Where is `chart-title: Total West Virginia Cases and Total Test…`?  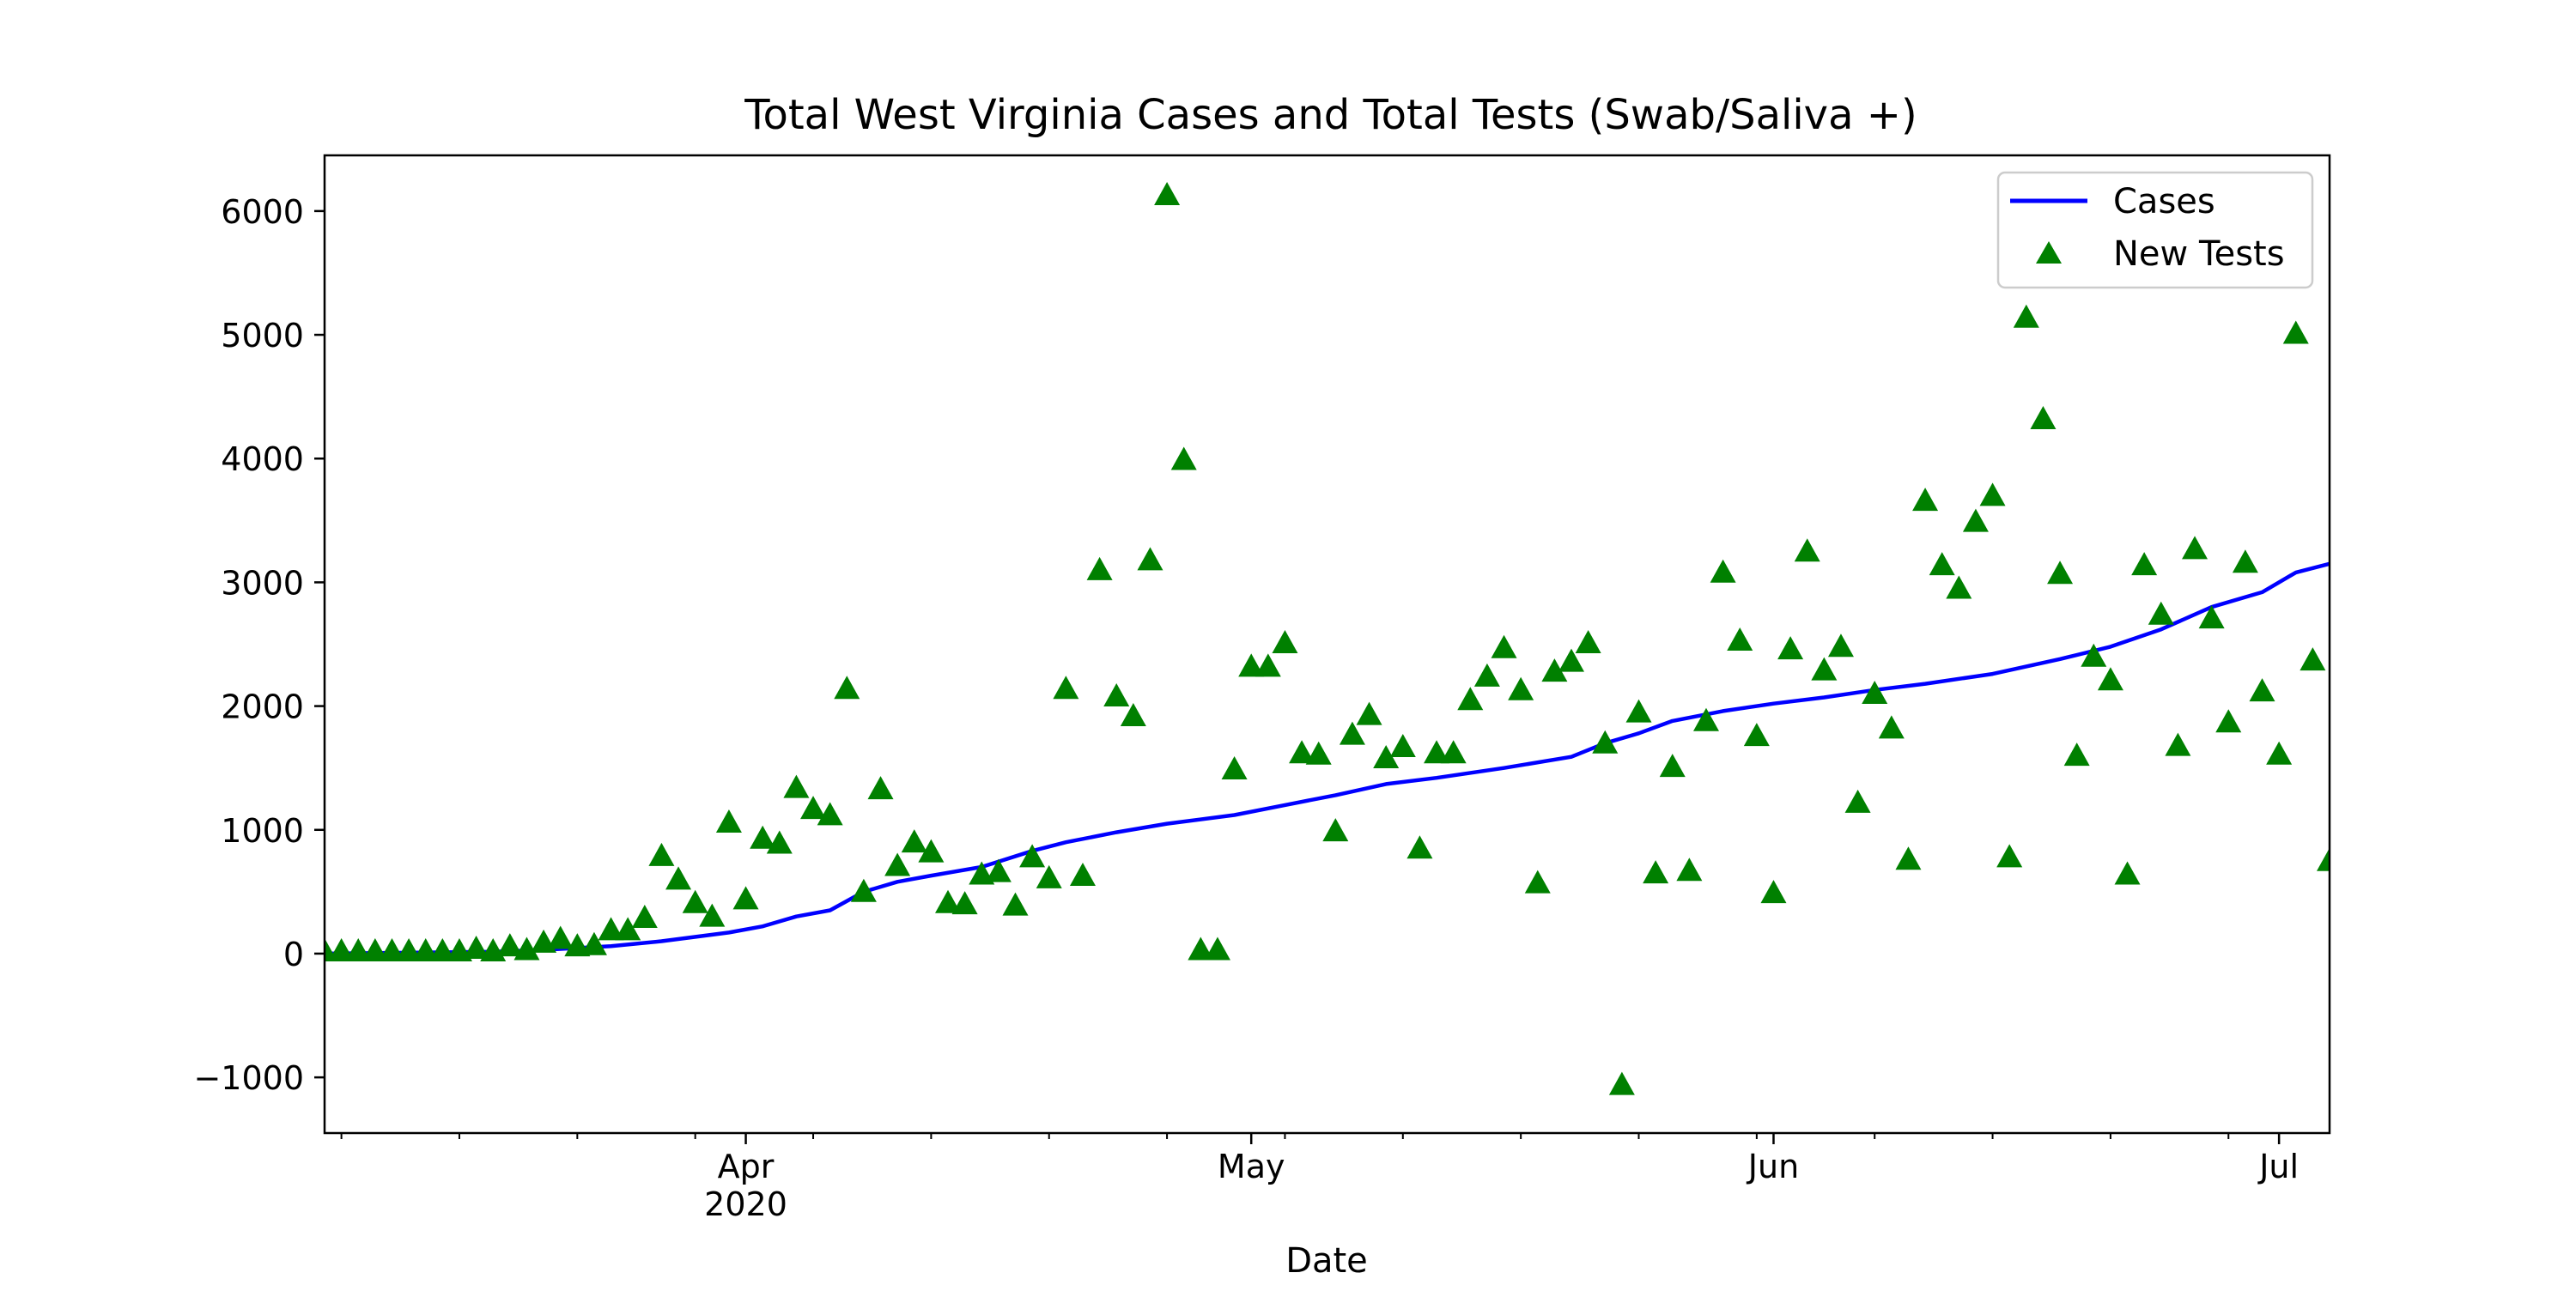 chart-title: Total West Virginia Cases and Total Test… is located at coordinates (1330, 115).